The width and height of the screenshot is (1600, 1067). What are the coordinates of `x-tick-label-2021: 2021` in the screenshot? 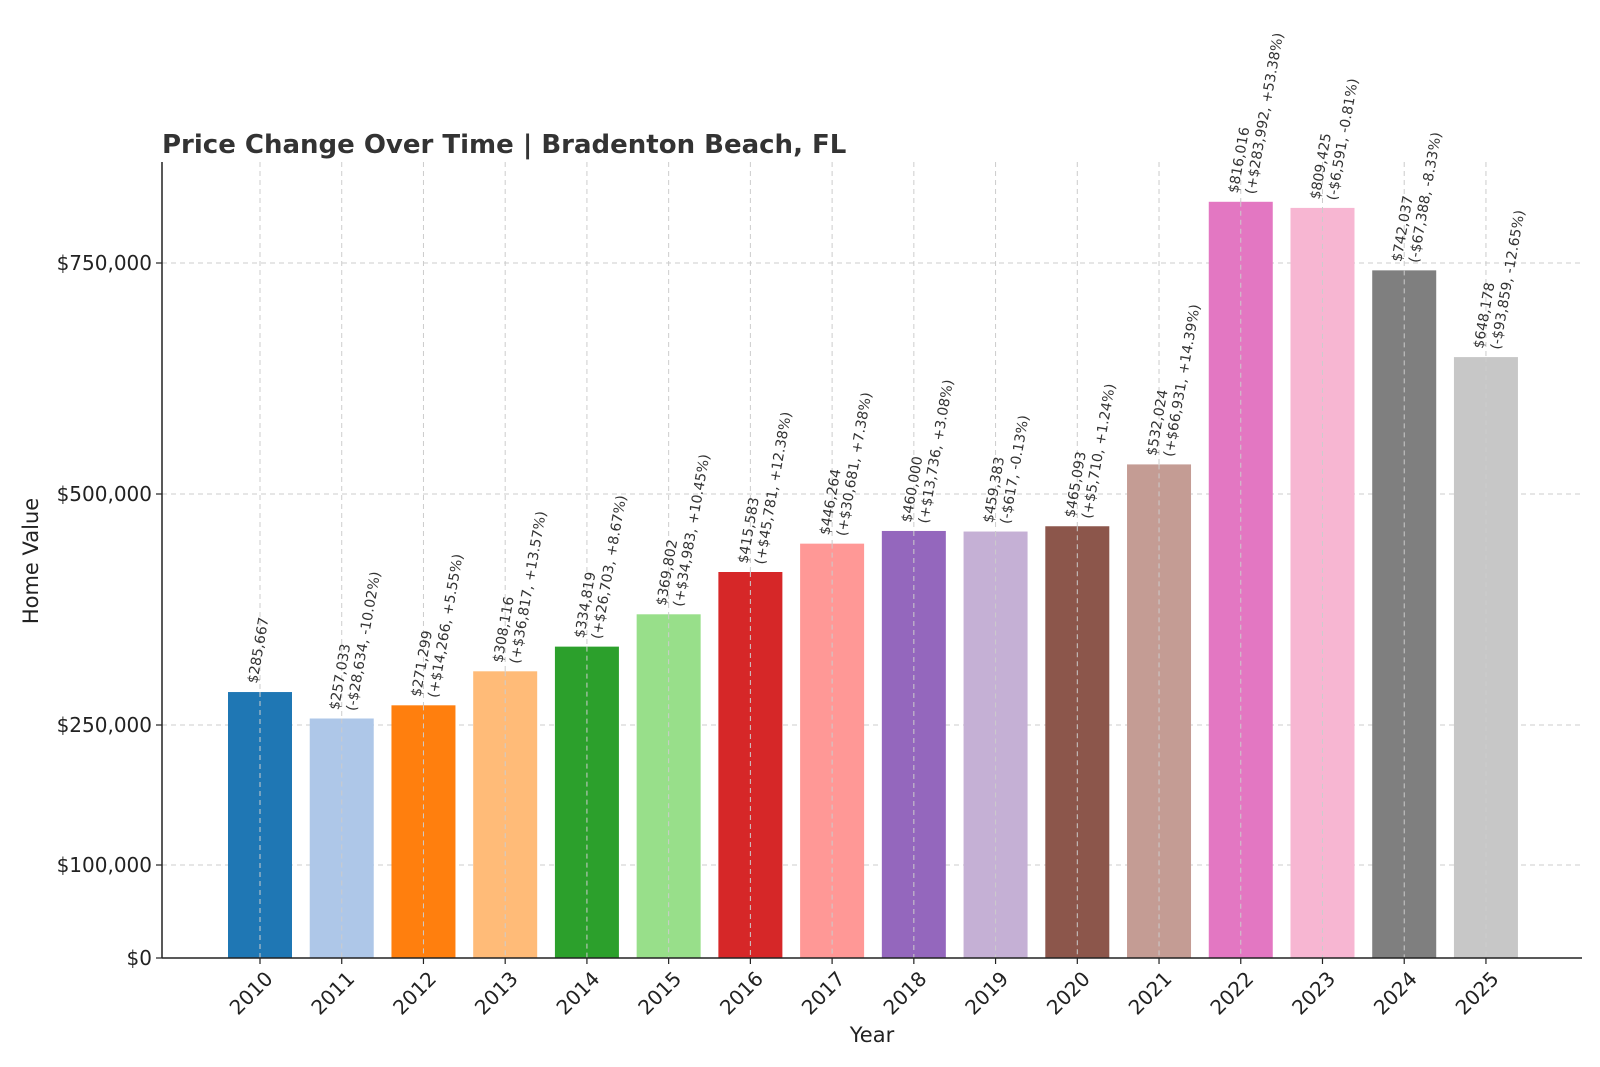 It's located at (1150, 993).